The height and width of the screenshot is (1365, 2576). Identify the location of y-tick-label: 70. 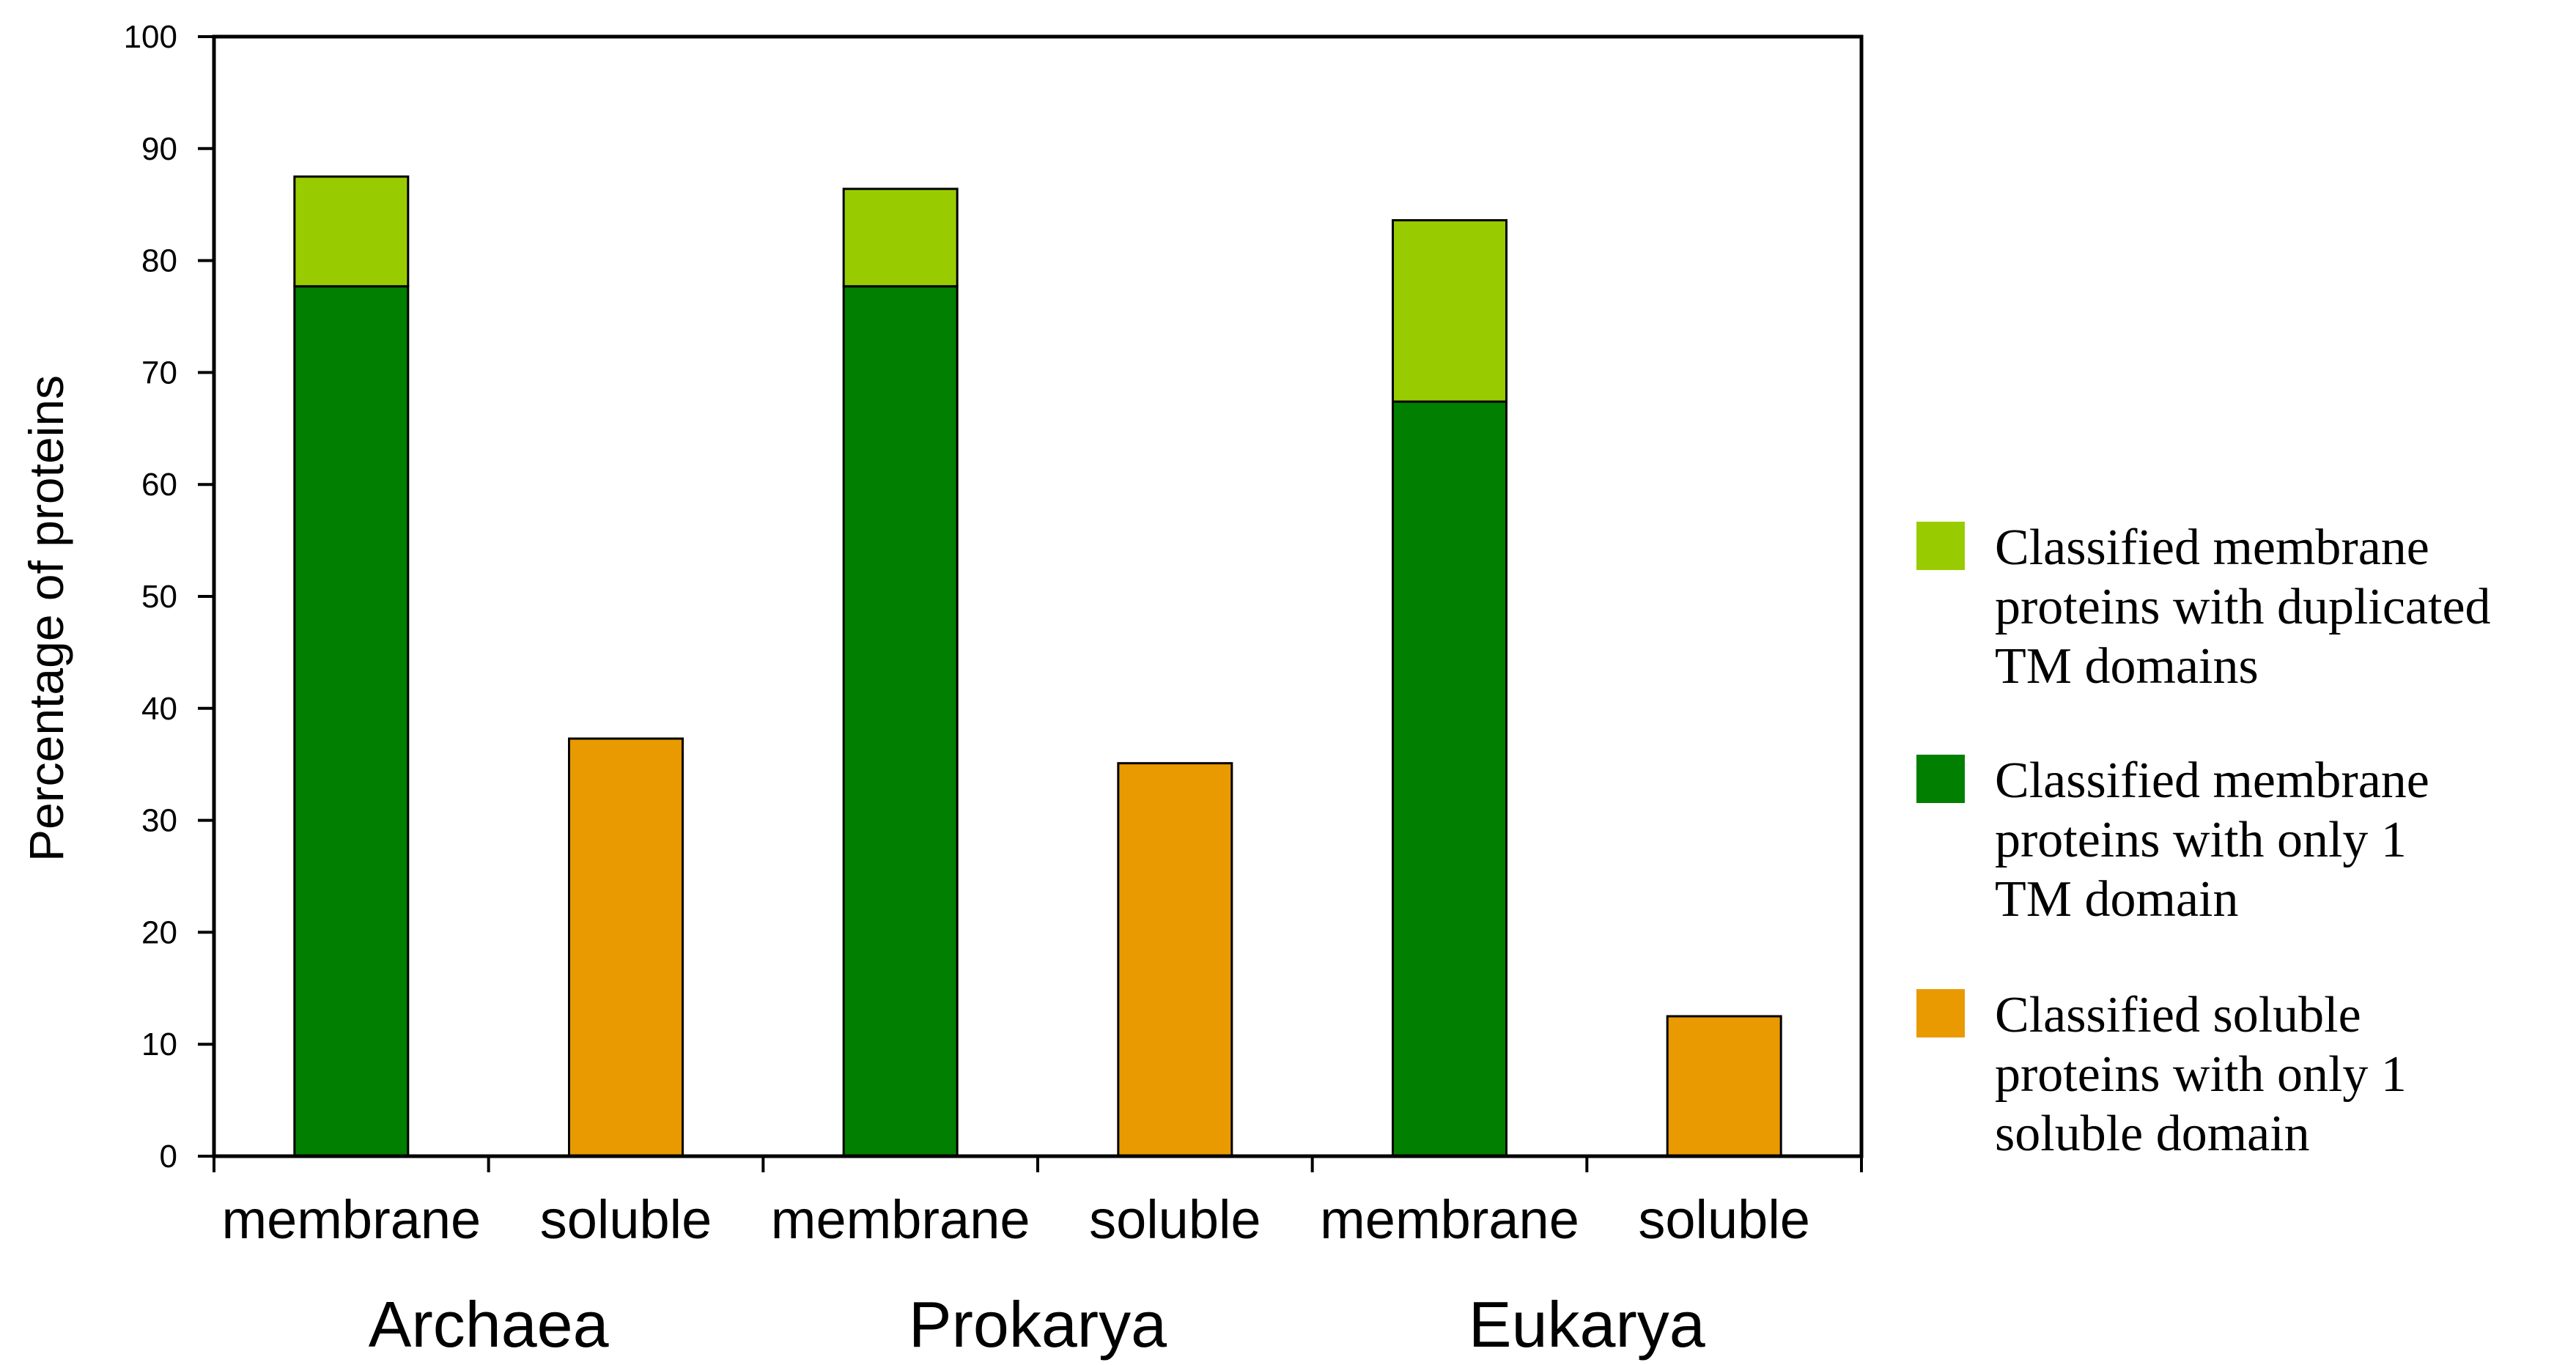
(159, 373).